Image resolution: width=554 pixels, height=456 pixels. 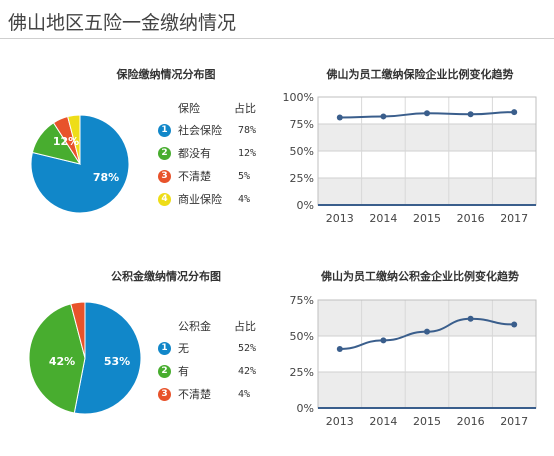 What do you see at coordinates (420, 276) in the screenshot?
I see `line2-title: 佛山为员工缴纳公积金企业比例变化趋势` at bounding box center [420, 276].